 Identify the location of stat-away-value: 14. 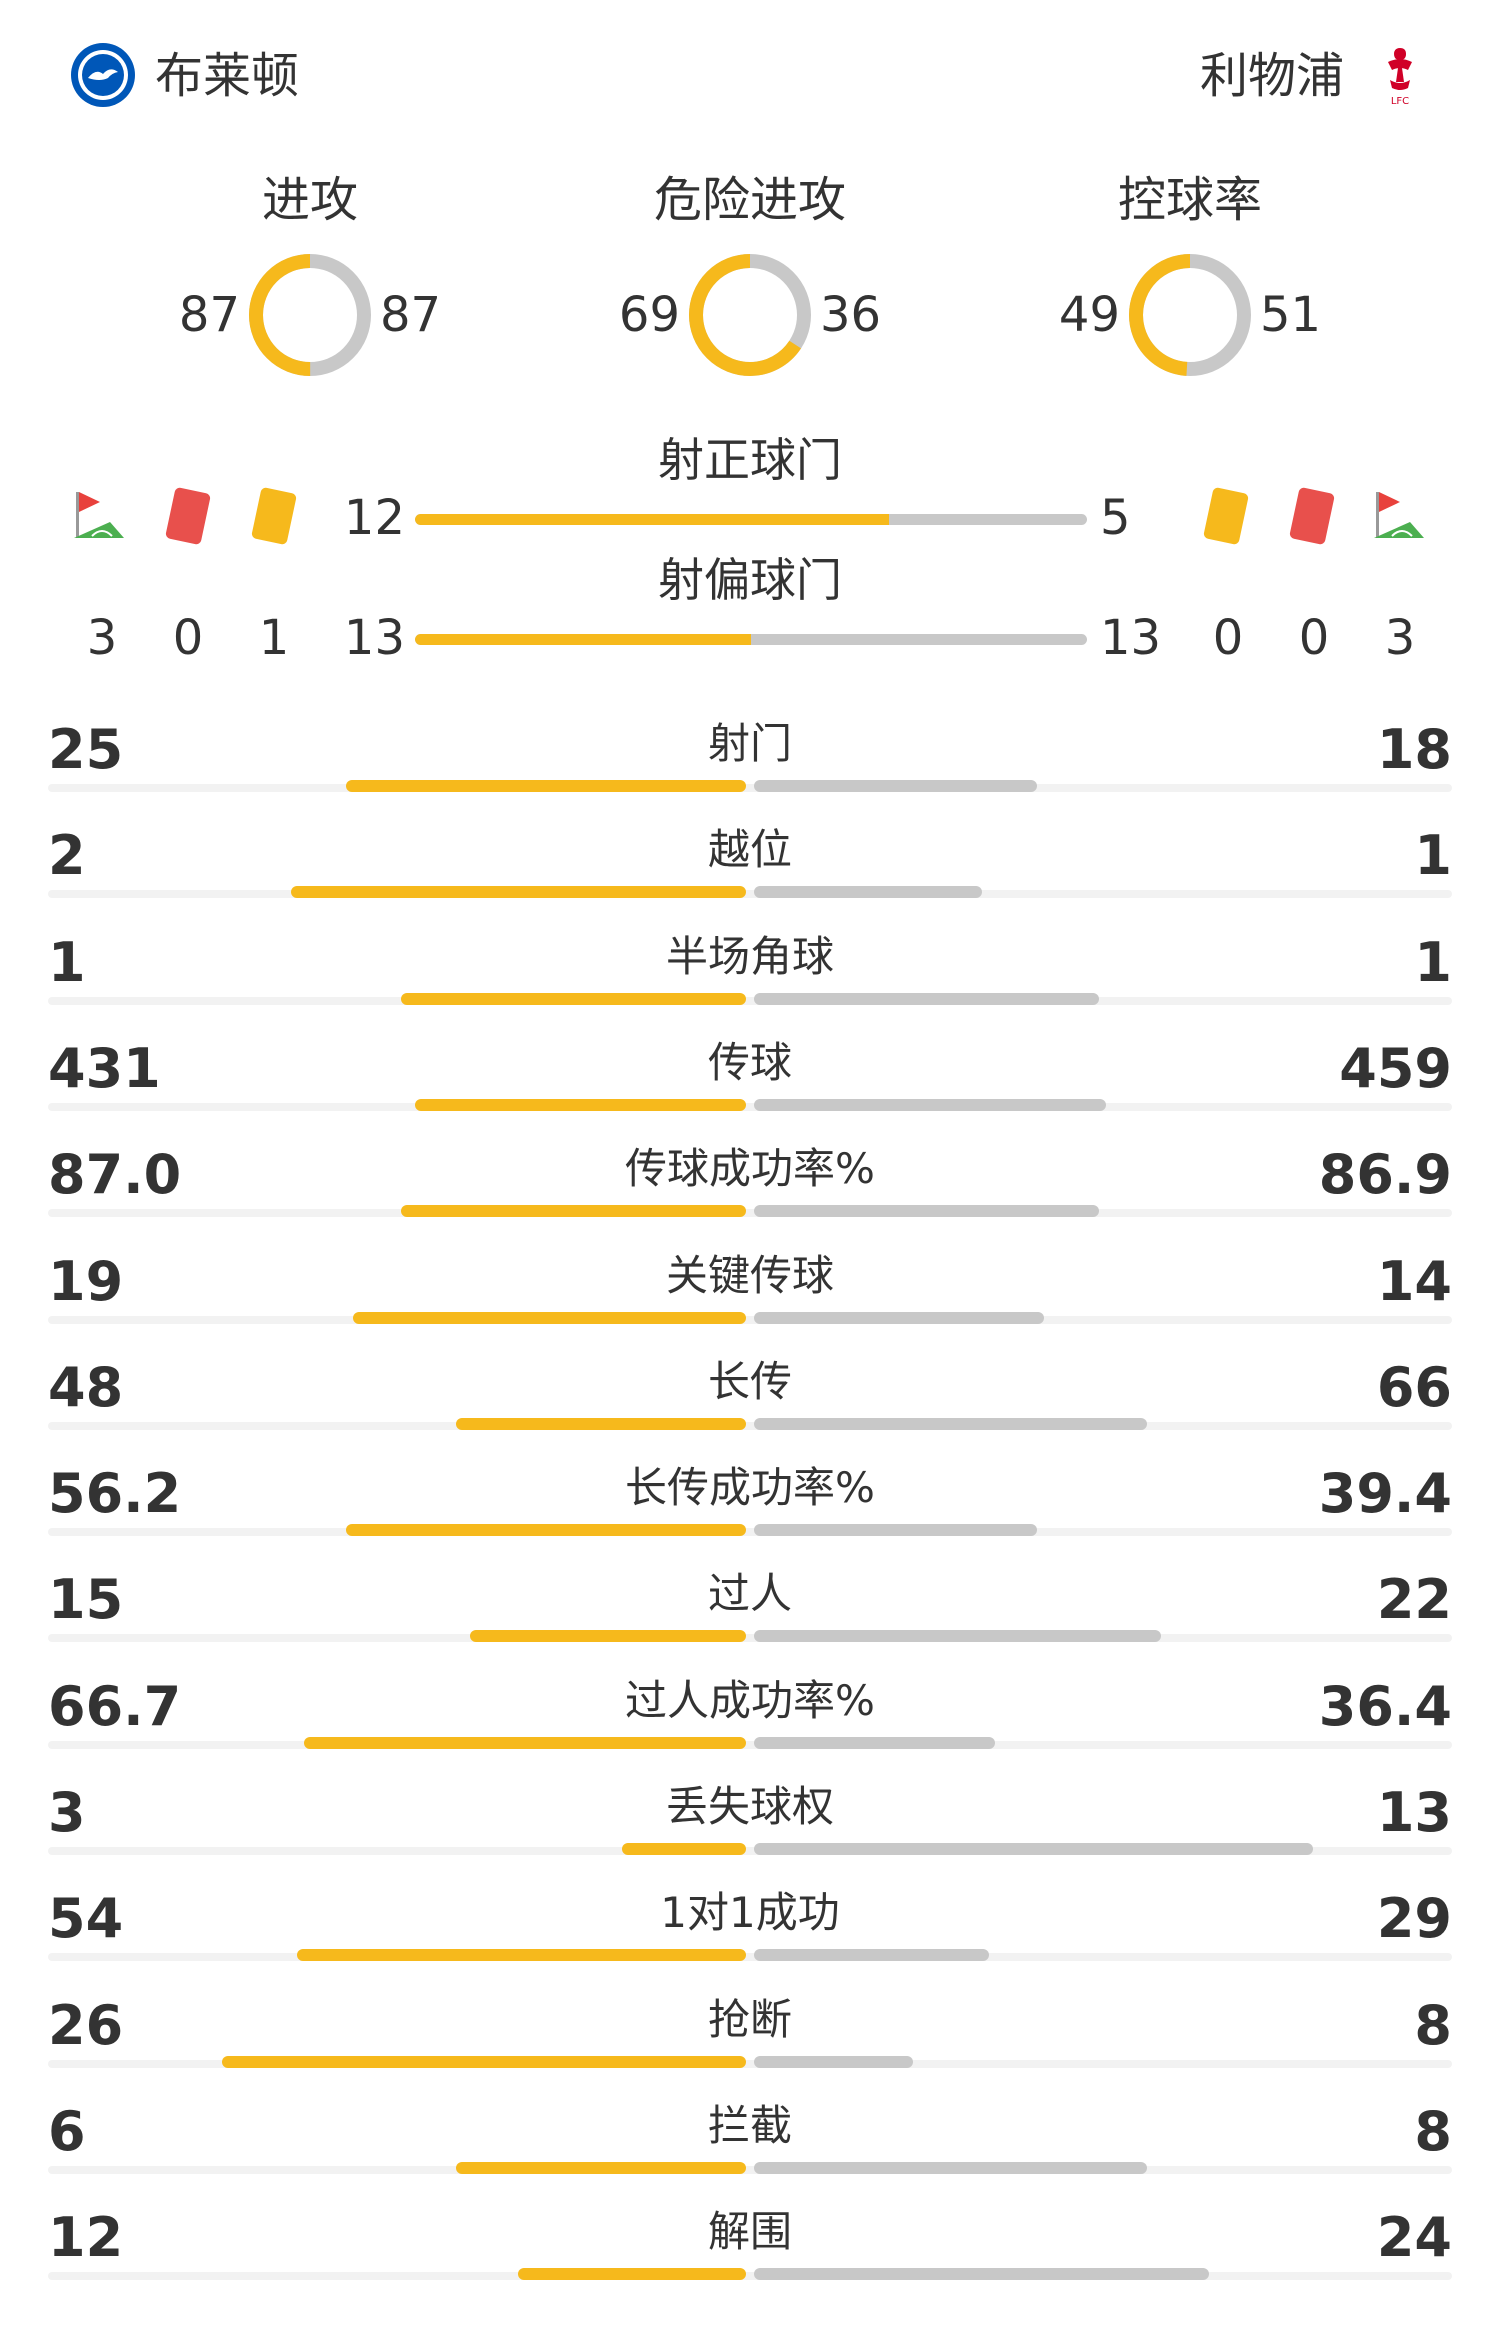
(1414, 1281).